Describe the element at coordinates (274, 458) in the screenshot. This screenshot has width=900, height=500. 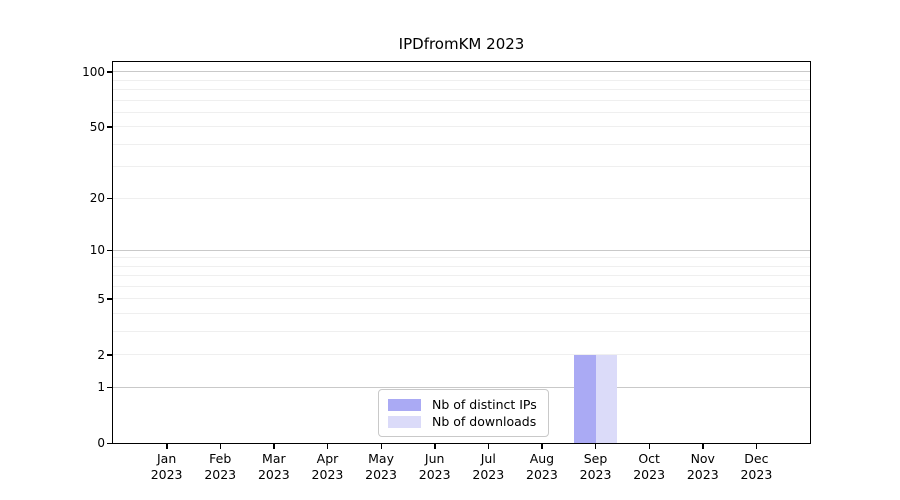
I see `x-tick-month: Mar` at that location.